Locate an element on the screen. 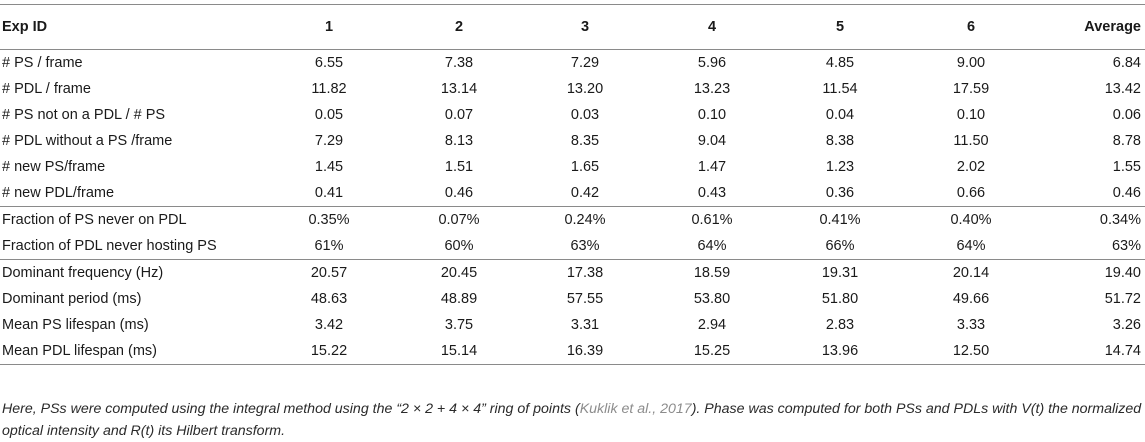 This screenshot has width=1145, height=442. table-cell: 3.26 is located at coordinates (1126, 325).